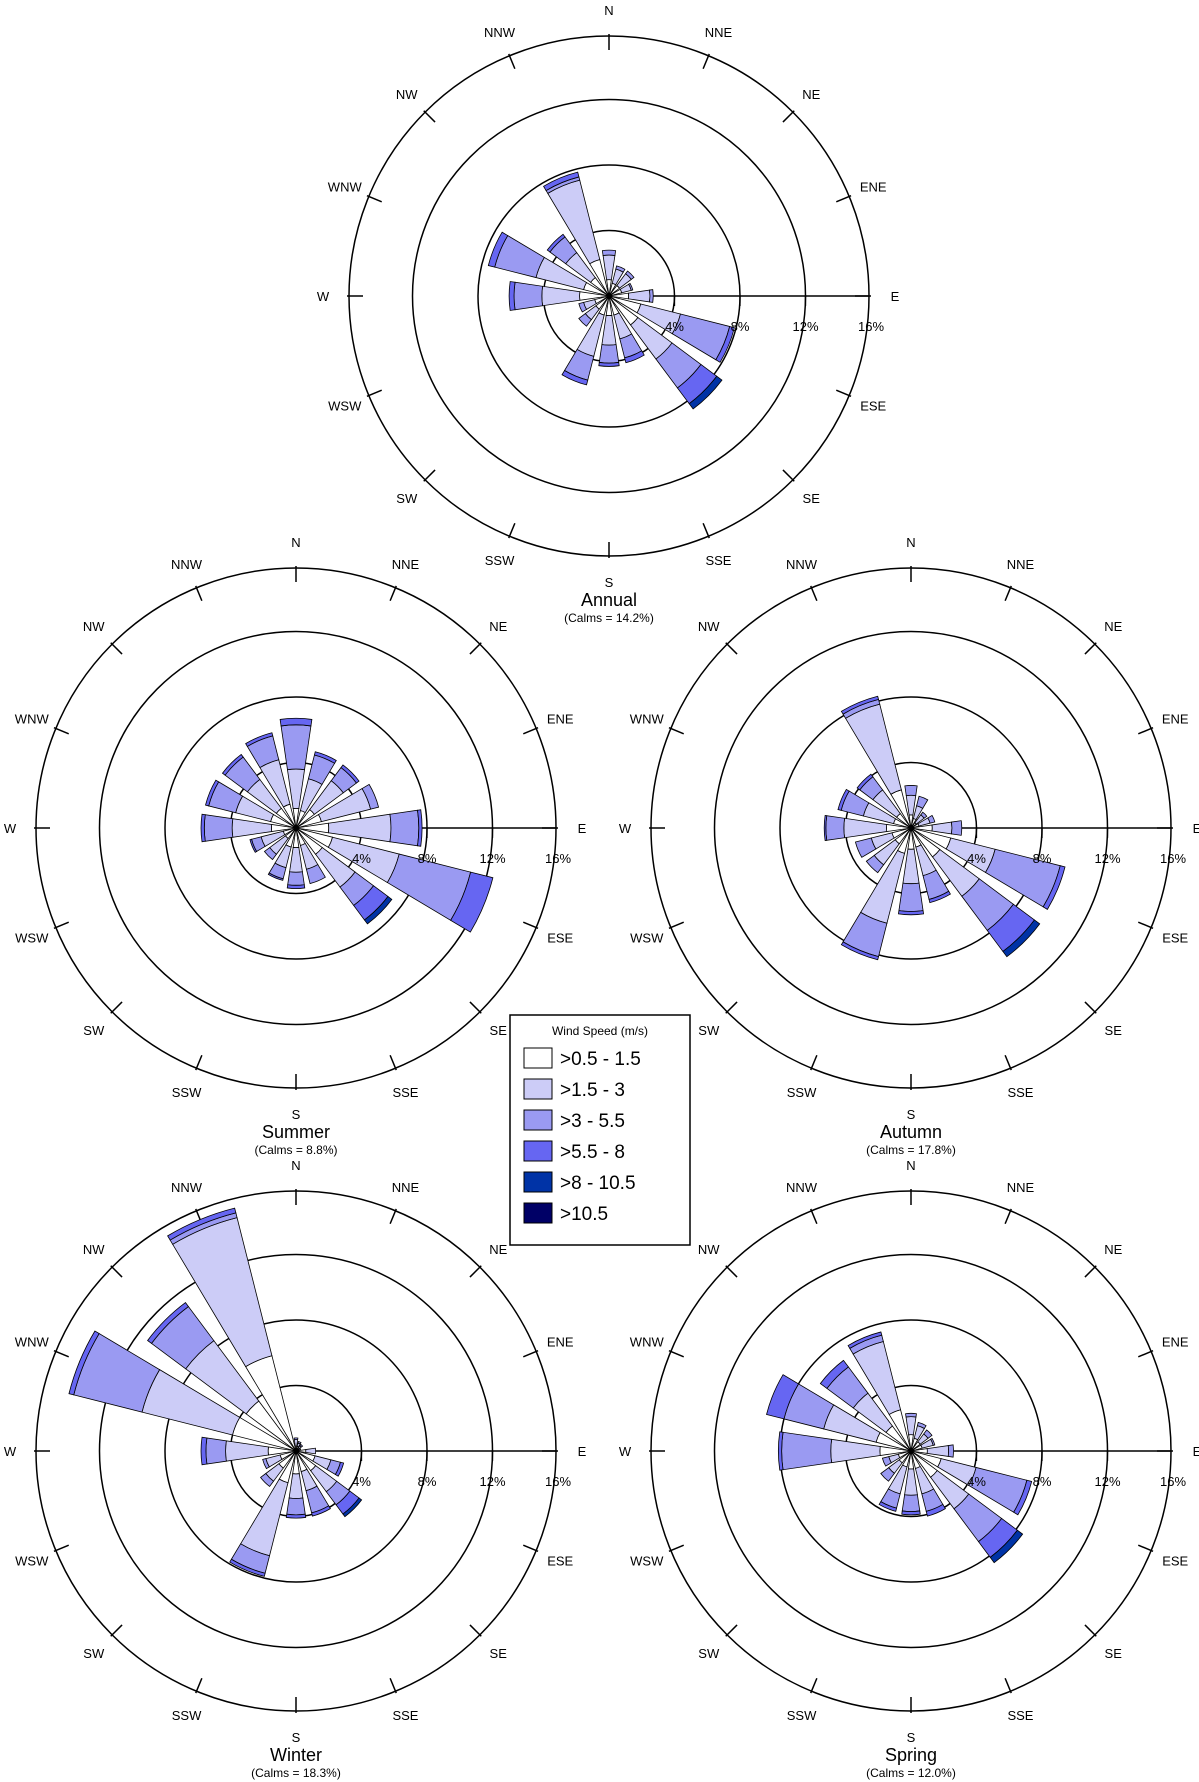  What do you see at coordinates (592, 1152) in the screenshot?
I see `legend-item-label: >5.5 - 8` at bounding box center [592, 1152].